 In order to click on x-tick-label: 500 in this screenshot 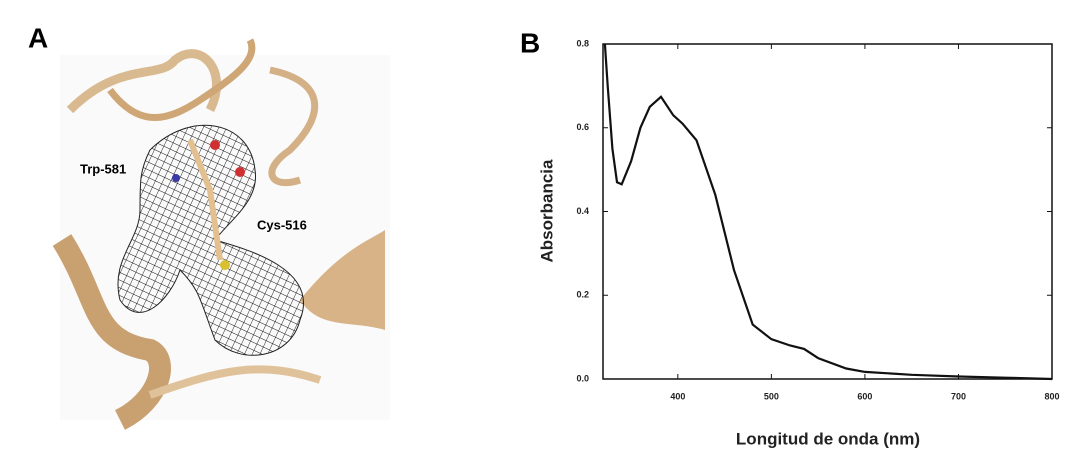, I will do `click(771, 396)`.